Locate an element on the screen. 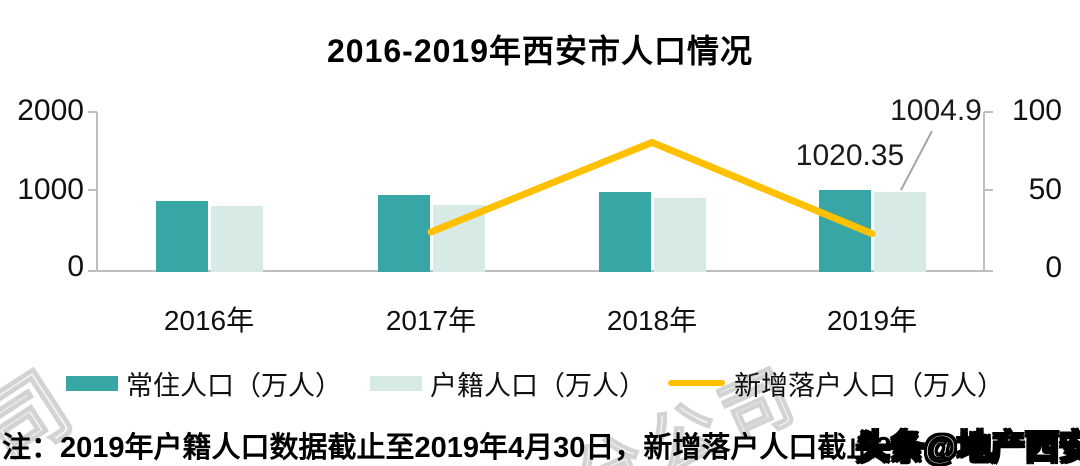 The image size is (1080, 466). right-axis-tick-0: 0 is located at coordinates (1053, 267).